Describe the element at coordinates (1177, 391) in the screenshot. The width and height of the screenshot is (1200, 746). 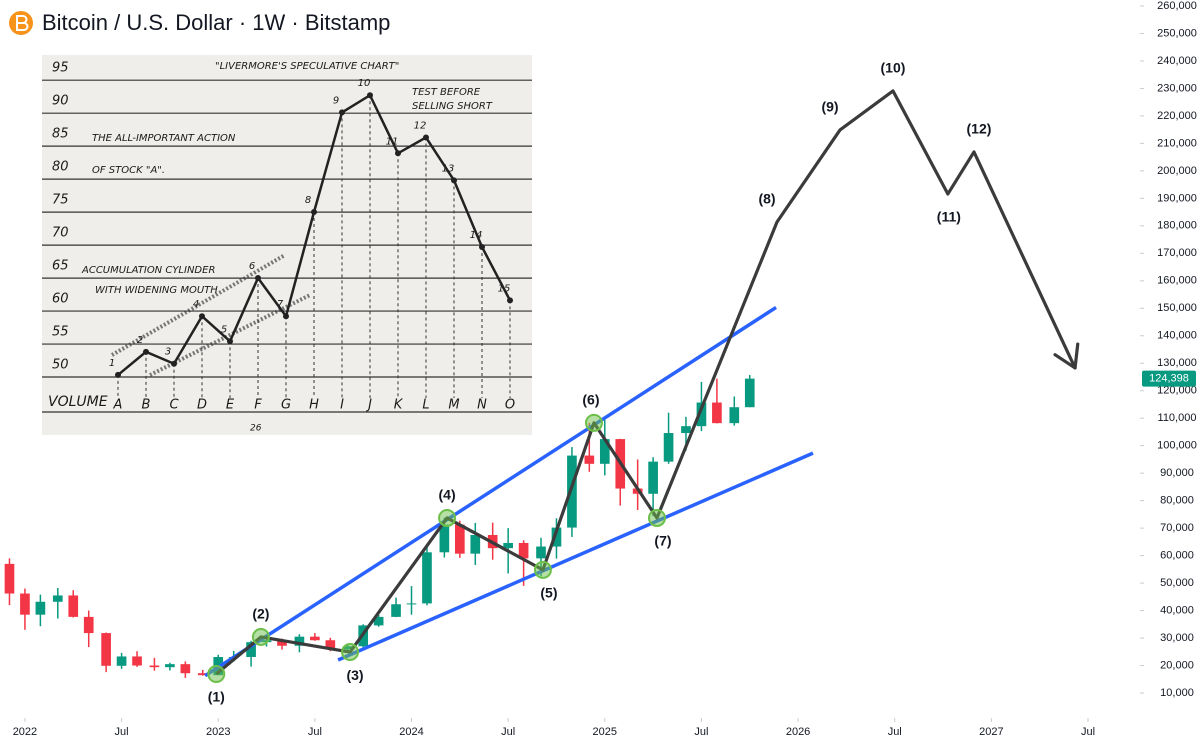
I see `y-tick-label: 120,000` at that location.